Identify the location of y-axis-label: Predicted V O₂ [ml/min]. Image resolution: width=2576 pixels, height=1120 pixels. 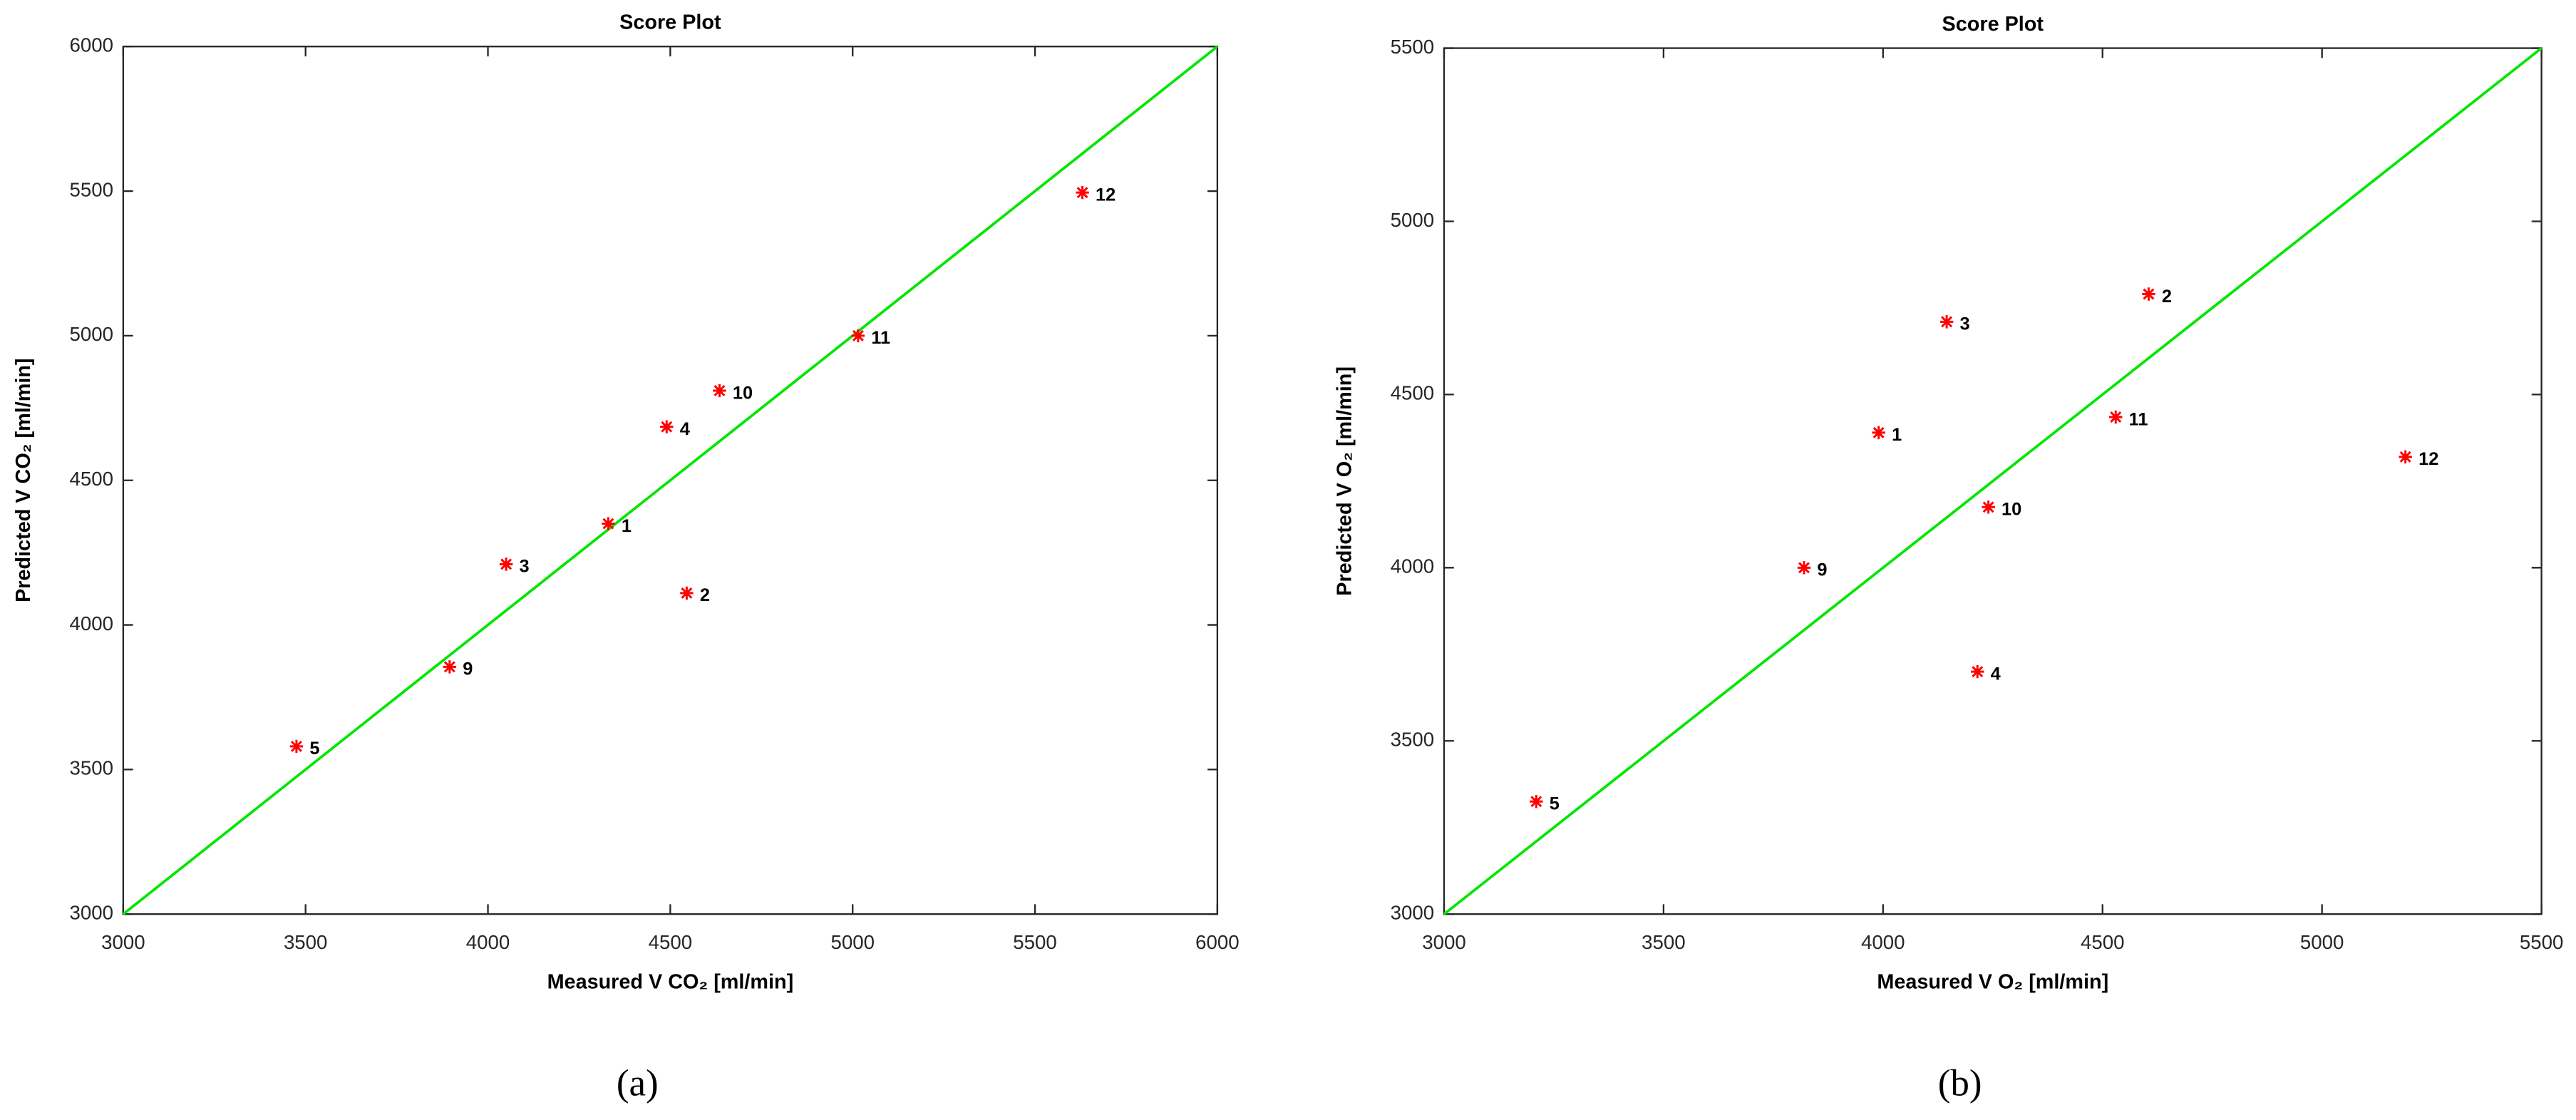
(1344, 481).